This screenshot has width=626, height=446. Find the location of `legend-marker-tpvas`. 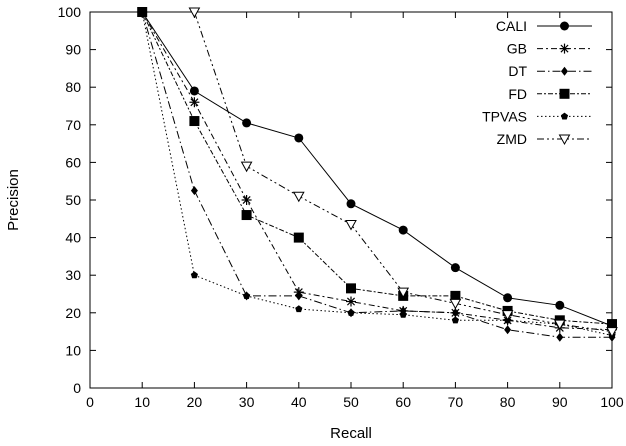

legend-marker-tpvas is located at coordinates (564, 116).